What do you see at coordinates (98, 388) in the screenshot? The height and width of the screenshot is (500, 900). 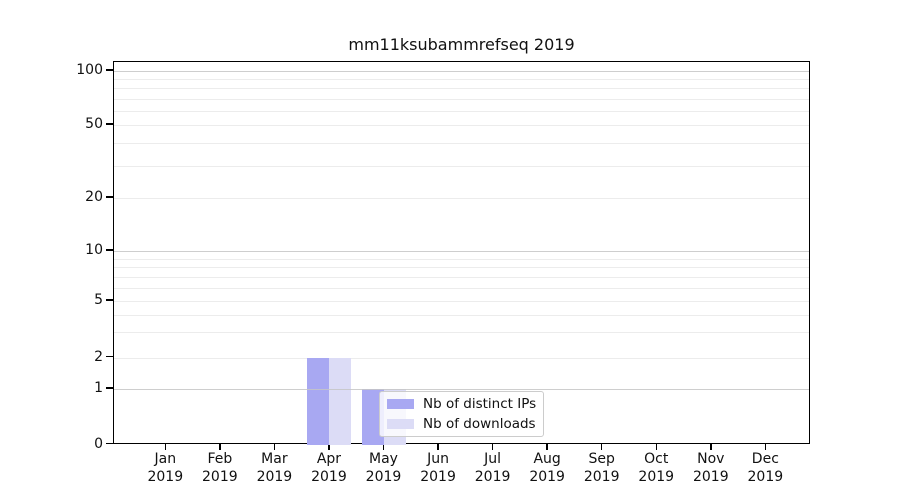 I see `y-tick-label: 1` at bounding box center [98, 388].